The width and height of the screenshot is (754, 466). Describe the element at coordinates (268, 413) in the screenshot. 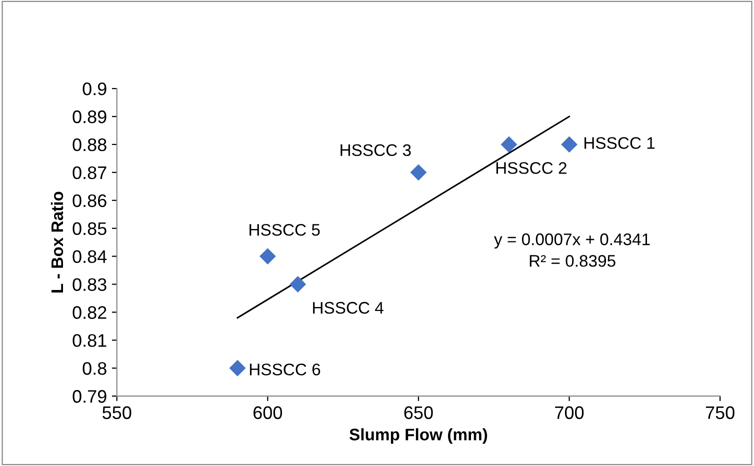

I see `x-tick-label: 600` at that location.